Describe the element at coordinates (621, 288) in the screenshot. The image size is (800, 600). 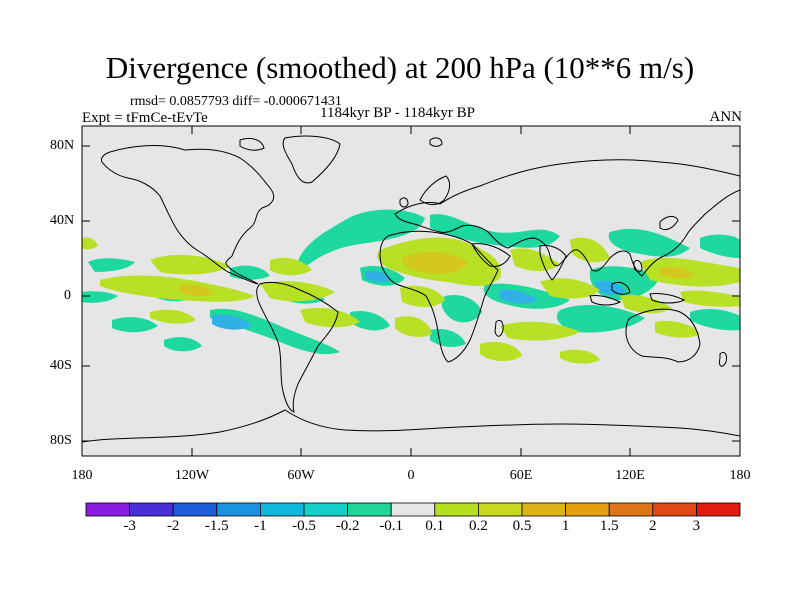
I see `coastline-borneo` at that location.